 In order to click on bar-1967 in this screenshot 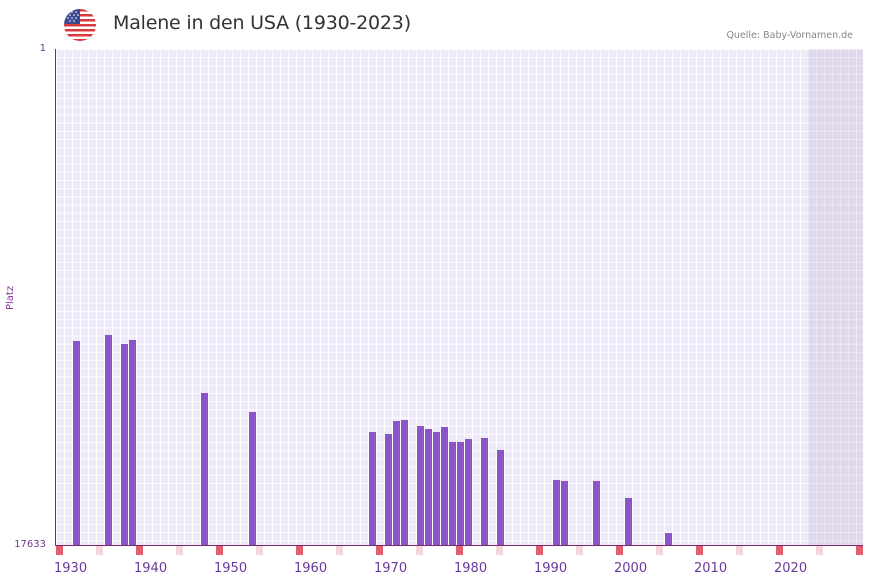, I will do `click(372, 488)`.